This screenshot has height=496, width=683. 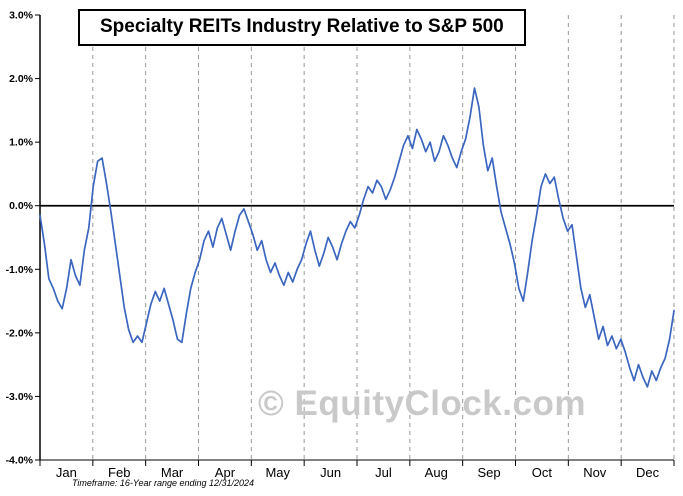 I want to click on month-label: Dec, so click(x=648, y=472).